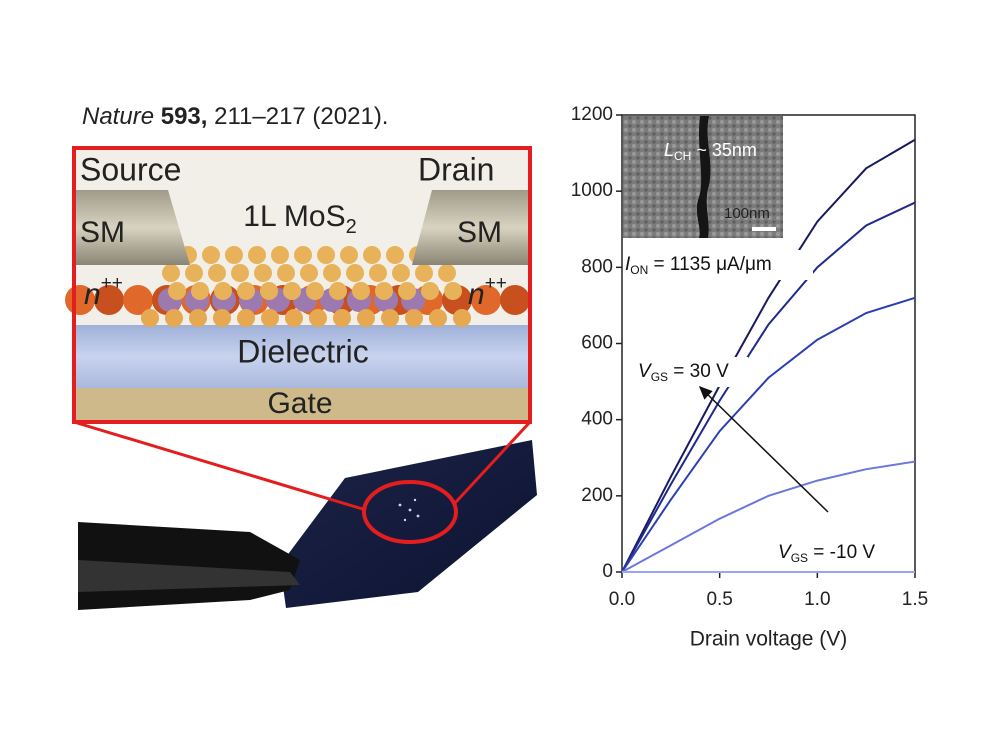  I want to click on label: Gate, so click(299, 403).